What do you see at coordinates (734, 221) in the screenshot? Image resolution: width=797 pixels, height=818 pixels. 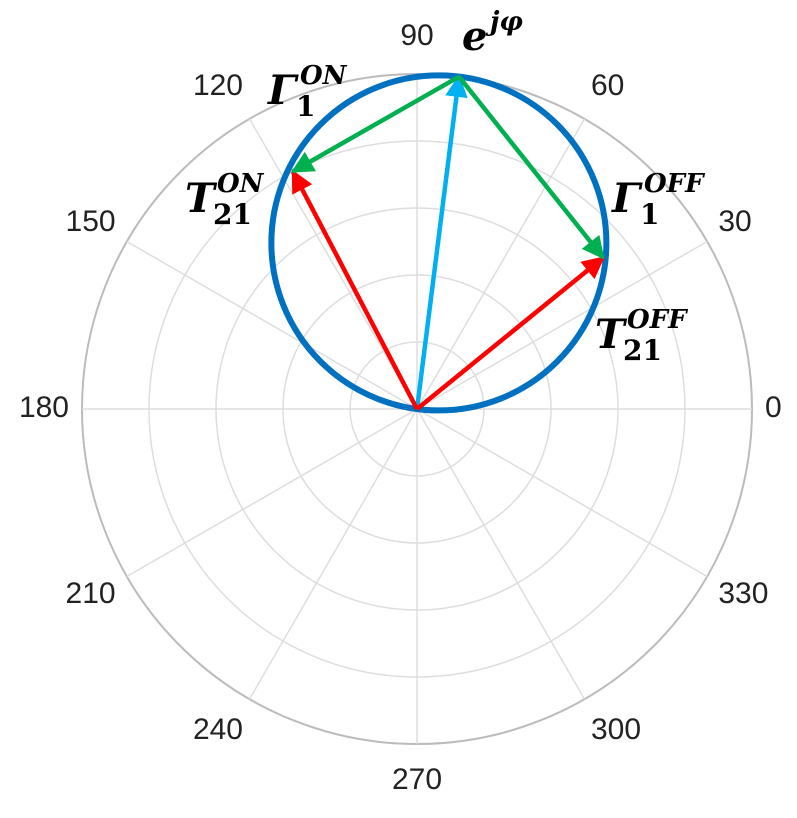 I see `theta-tick-label: 30` at bounding box center [734, 221].